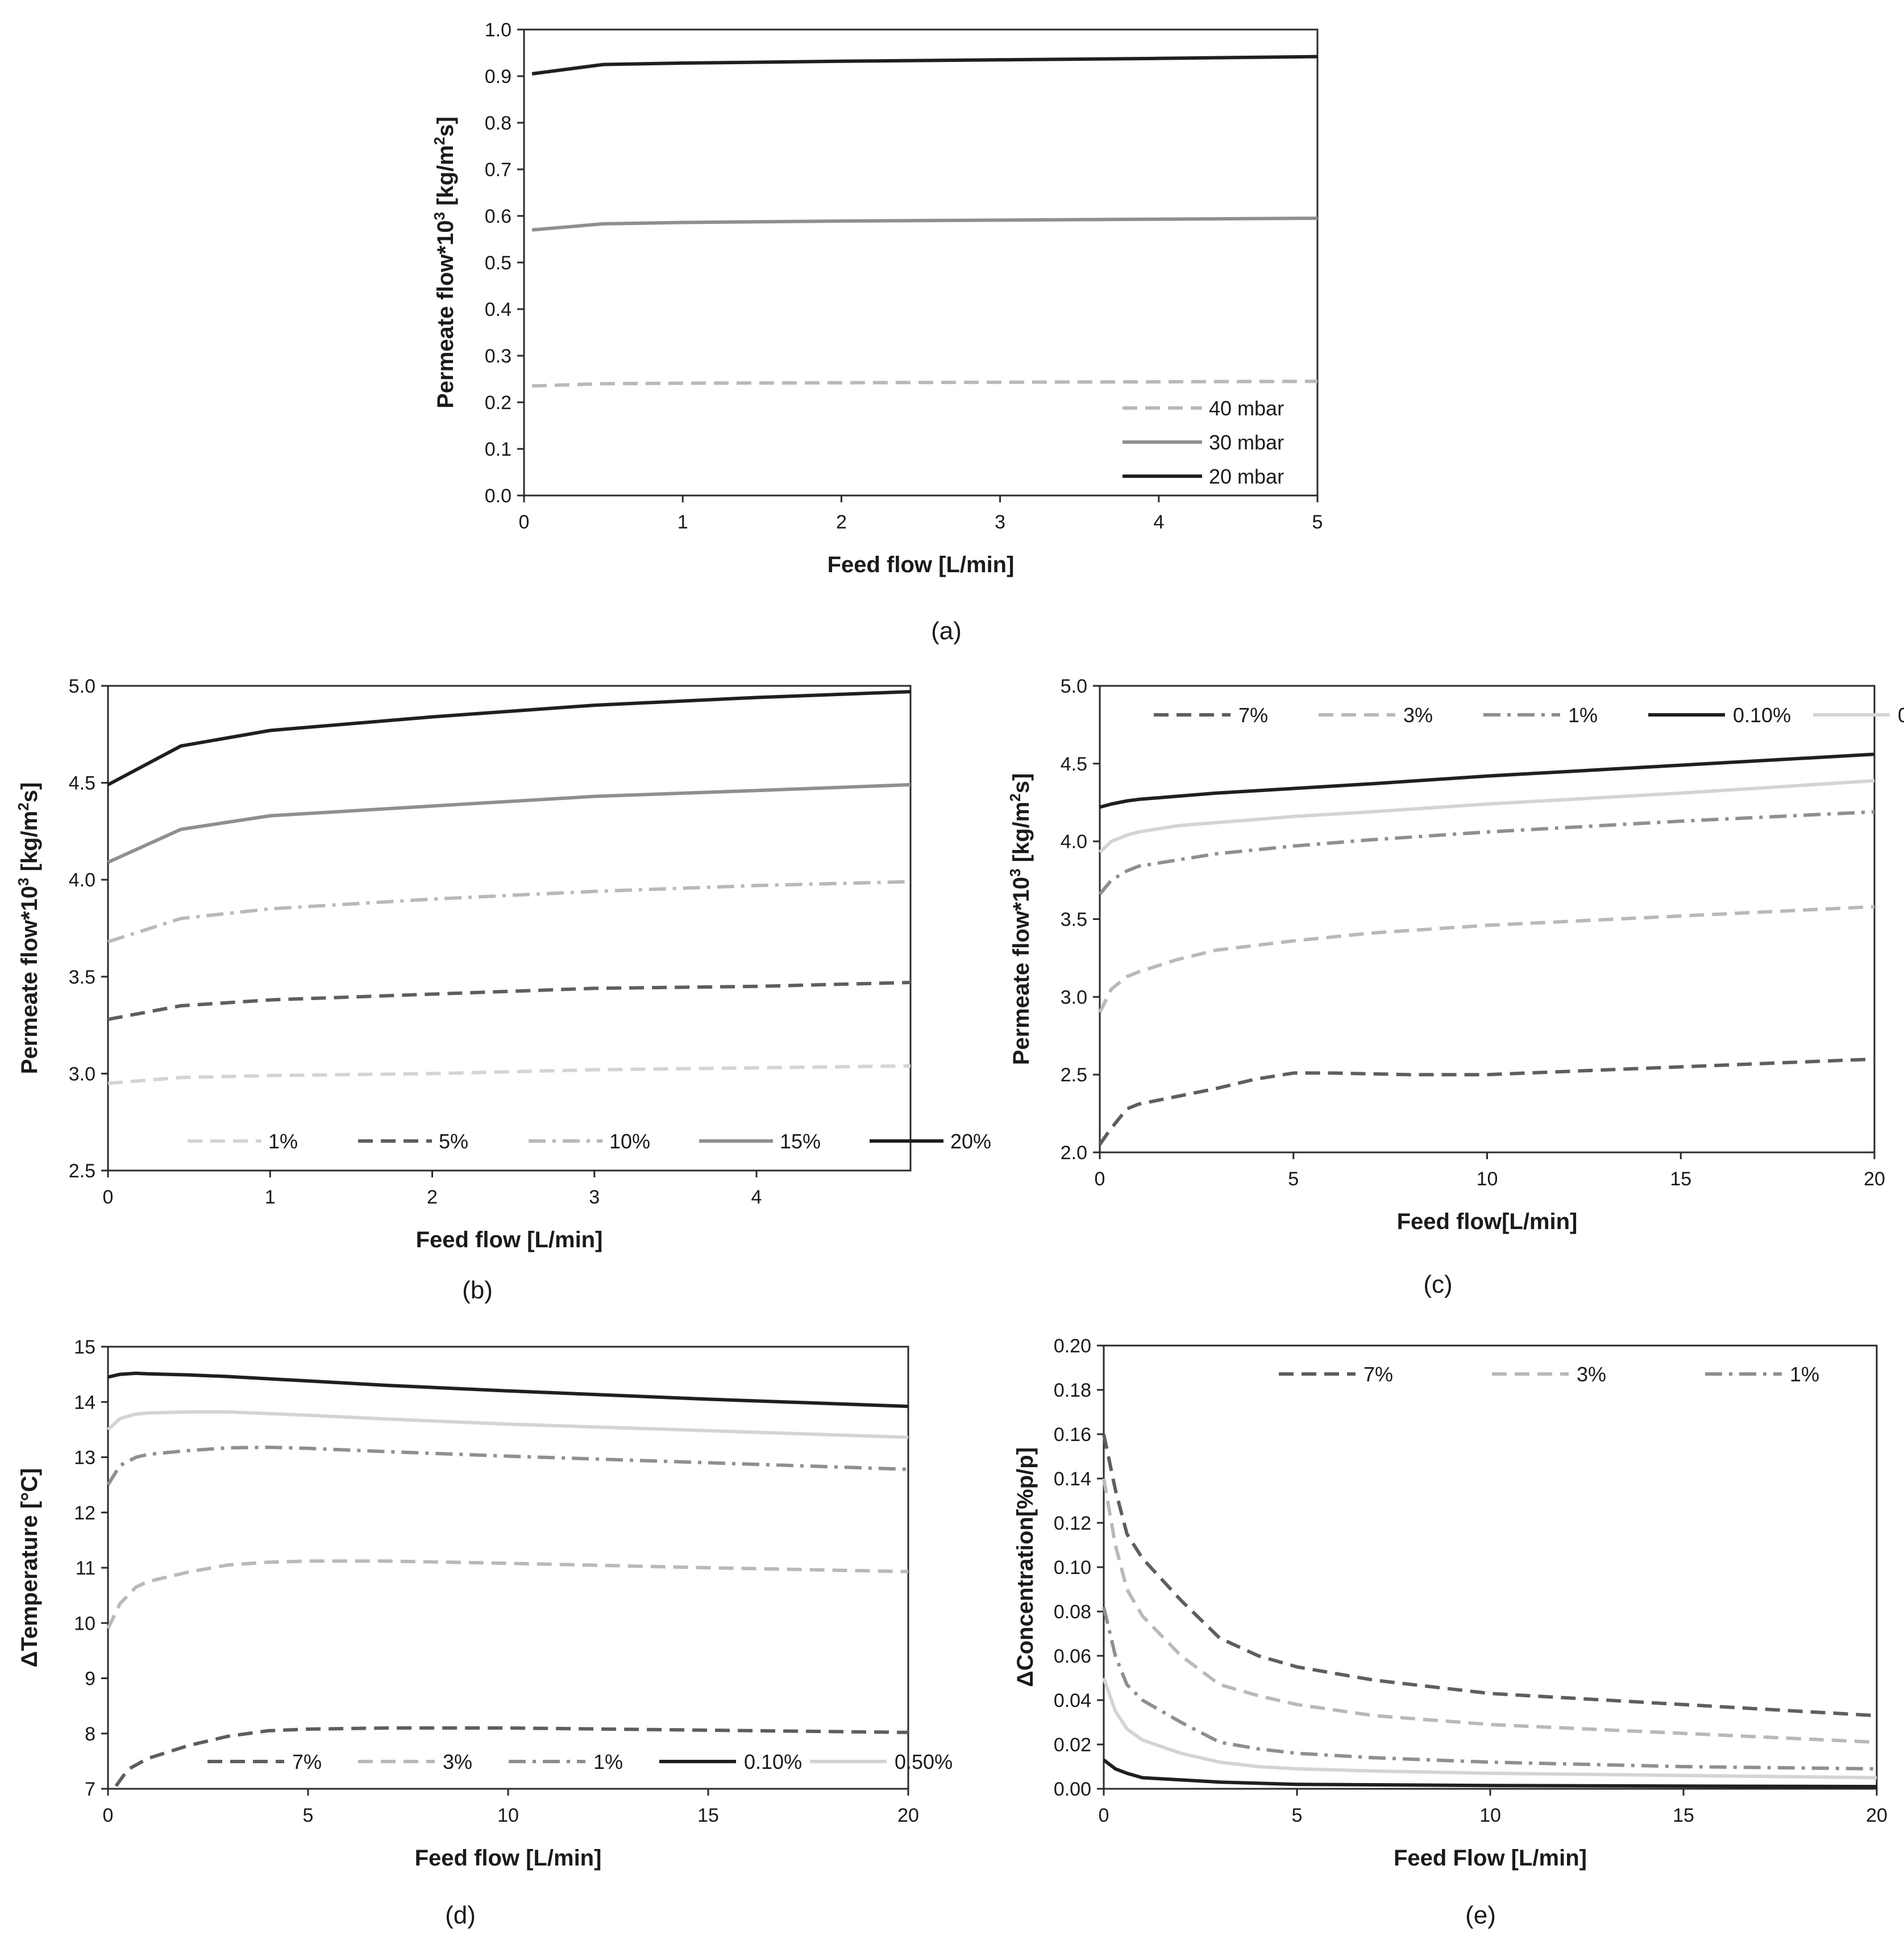 This screenshot has height=1953, width=1904. I want to click on panel-caption: (a), so click(946, 631).